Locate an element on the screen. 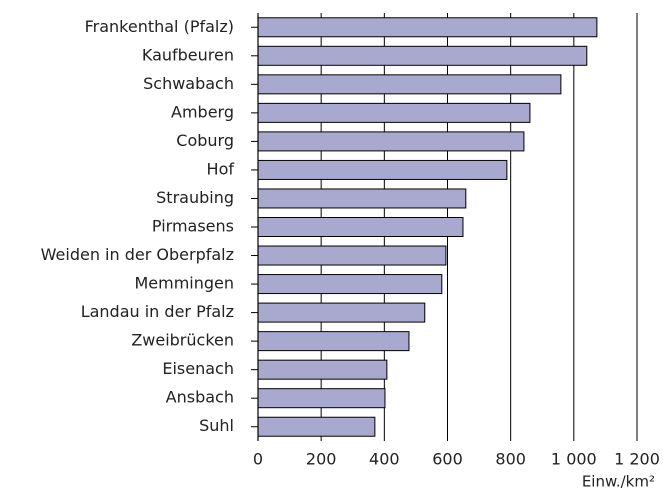 This screenshot has height=491, width=663. x-axis-label: Einw./km² is located at coordinates (618, 482).